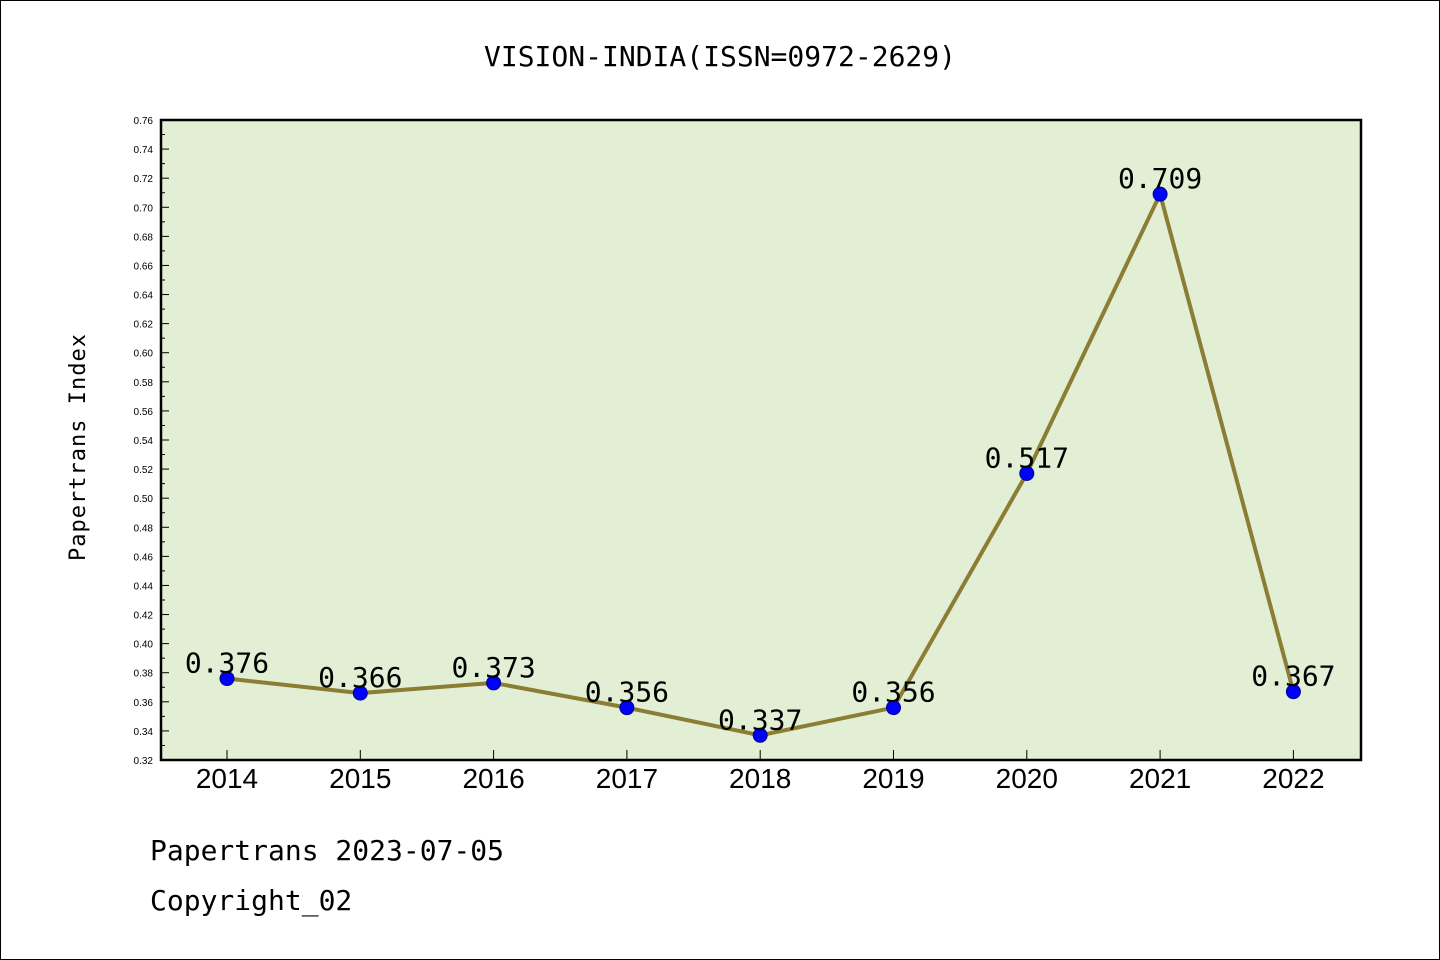 The image size is (1440, 960). Describe the element at coordinates (144, 150) in the screenshot. I see `y-tick-label: 0.74` at that location.